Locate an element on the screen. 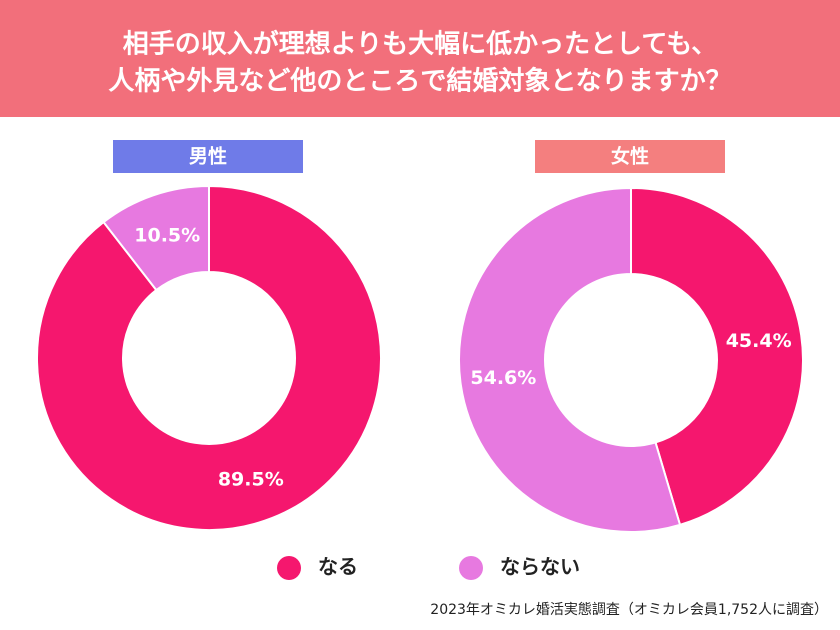  panel-title: 女性 is located at coordinates (630, 156).